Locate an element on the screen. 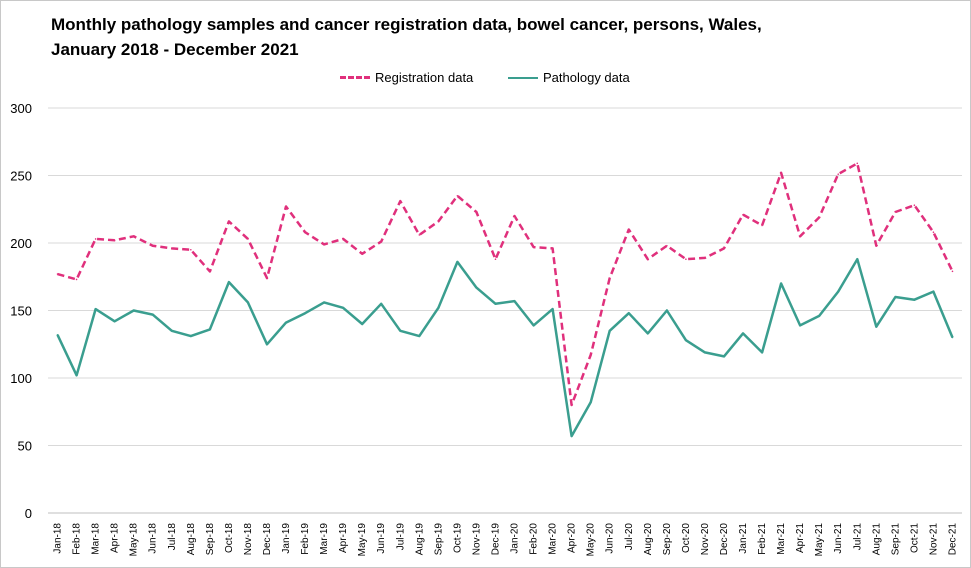  x-tick-label-feb-18: Feb-18 is located at coordinates (77, 539).